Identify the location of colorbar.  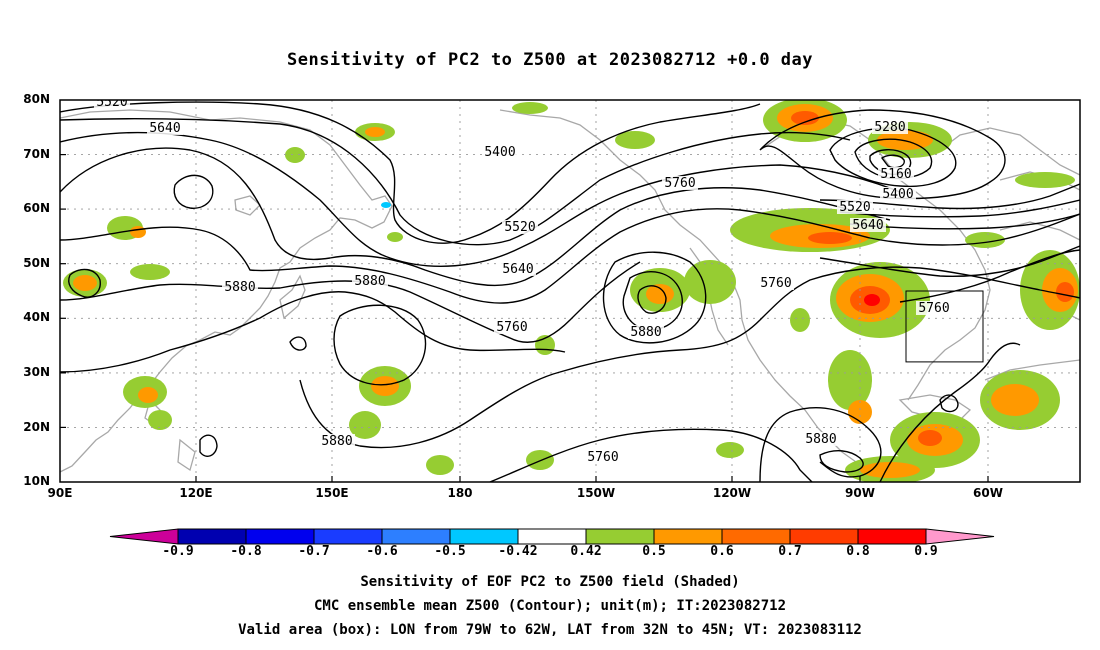
(552, 536).